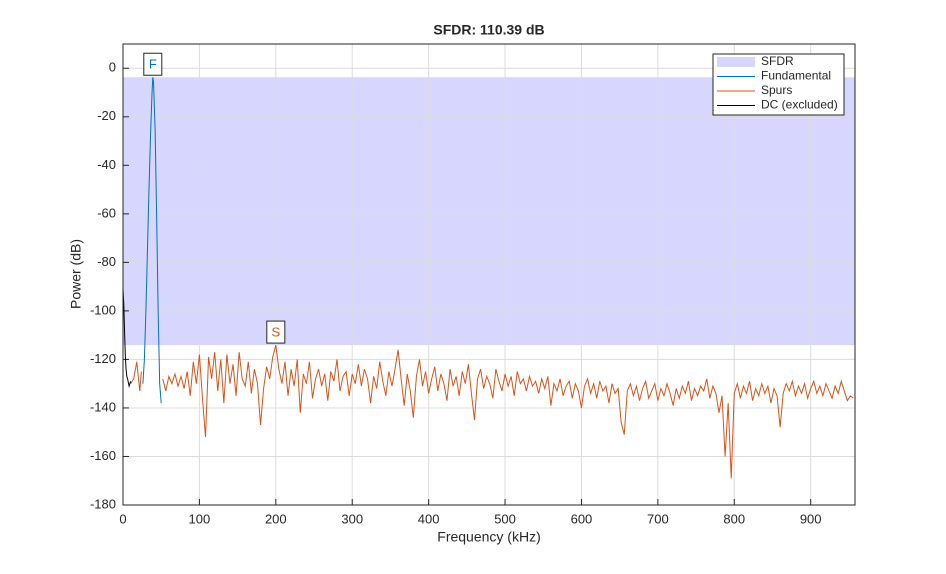 The height and width of the screenshot is (574, 946). What do you see at coordinates (200, 518) in the screenshot?
I see `x-tick-label: 100` at bounding box center [200, 518].